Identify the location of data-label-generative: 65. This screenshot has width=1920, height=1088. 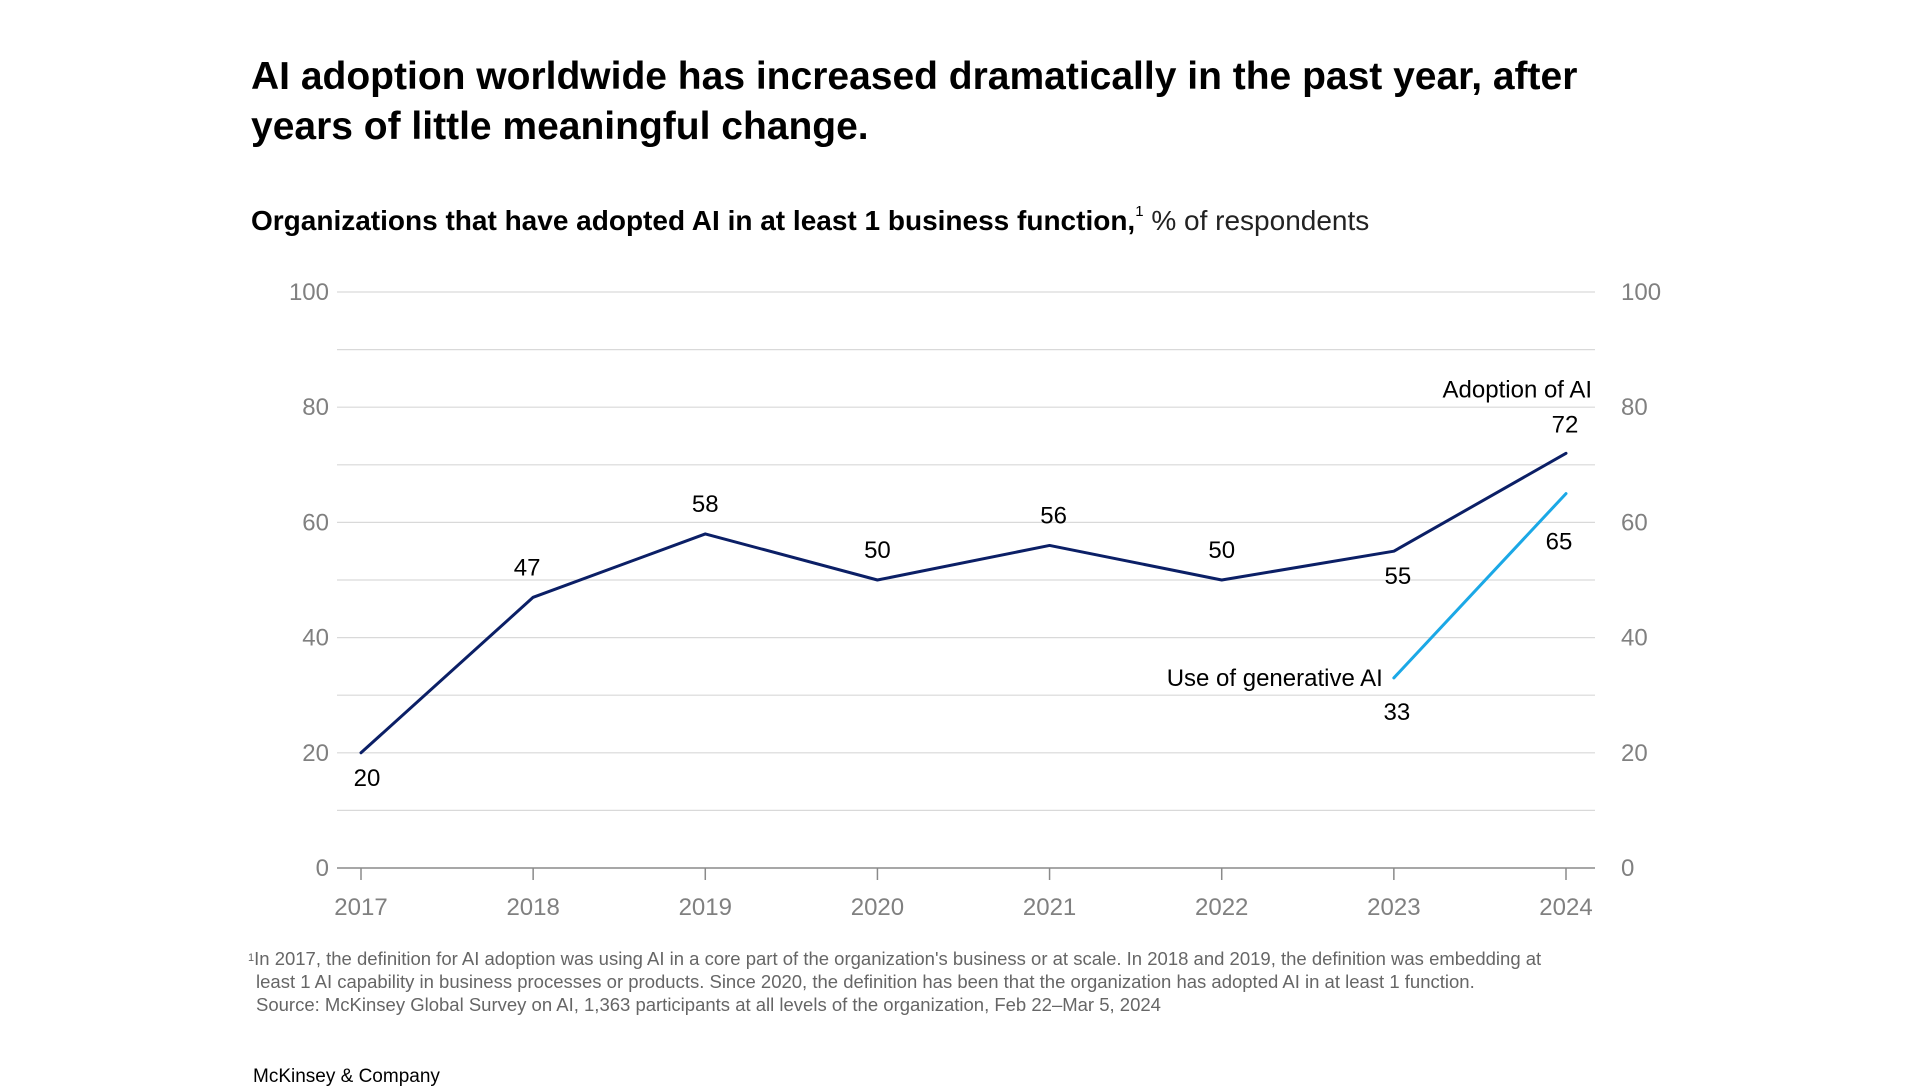
(1559, 542).